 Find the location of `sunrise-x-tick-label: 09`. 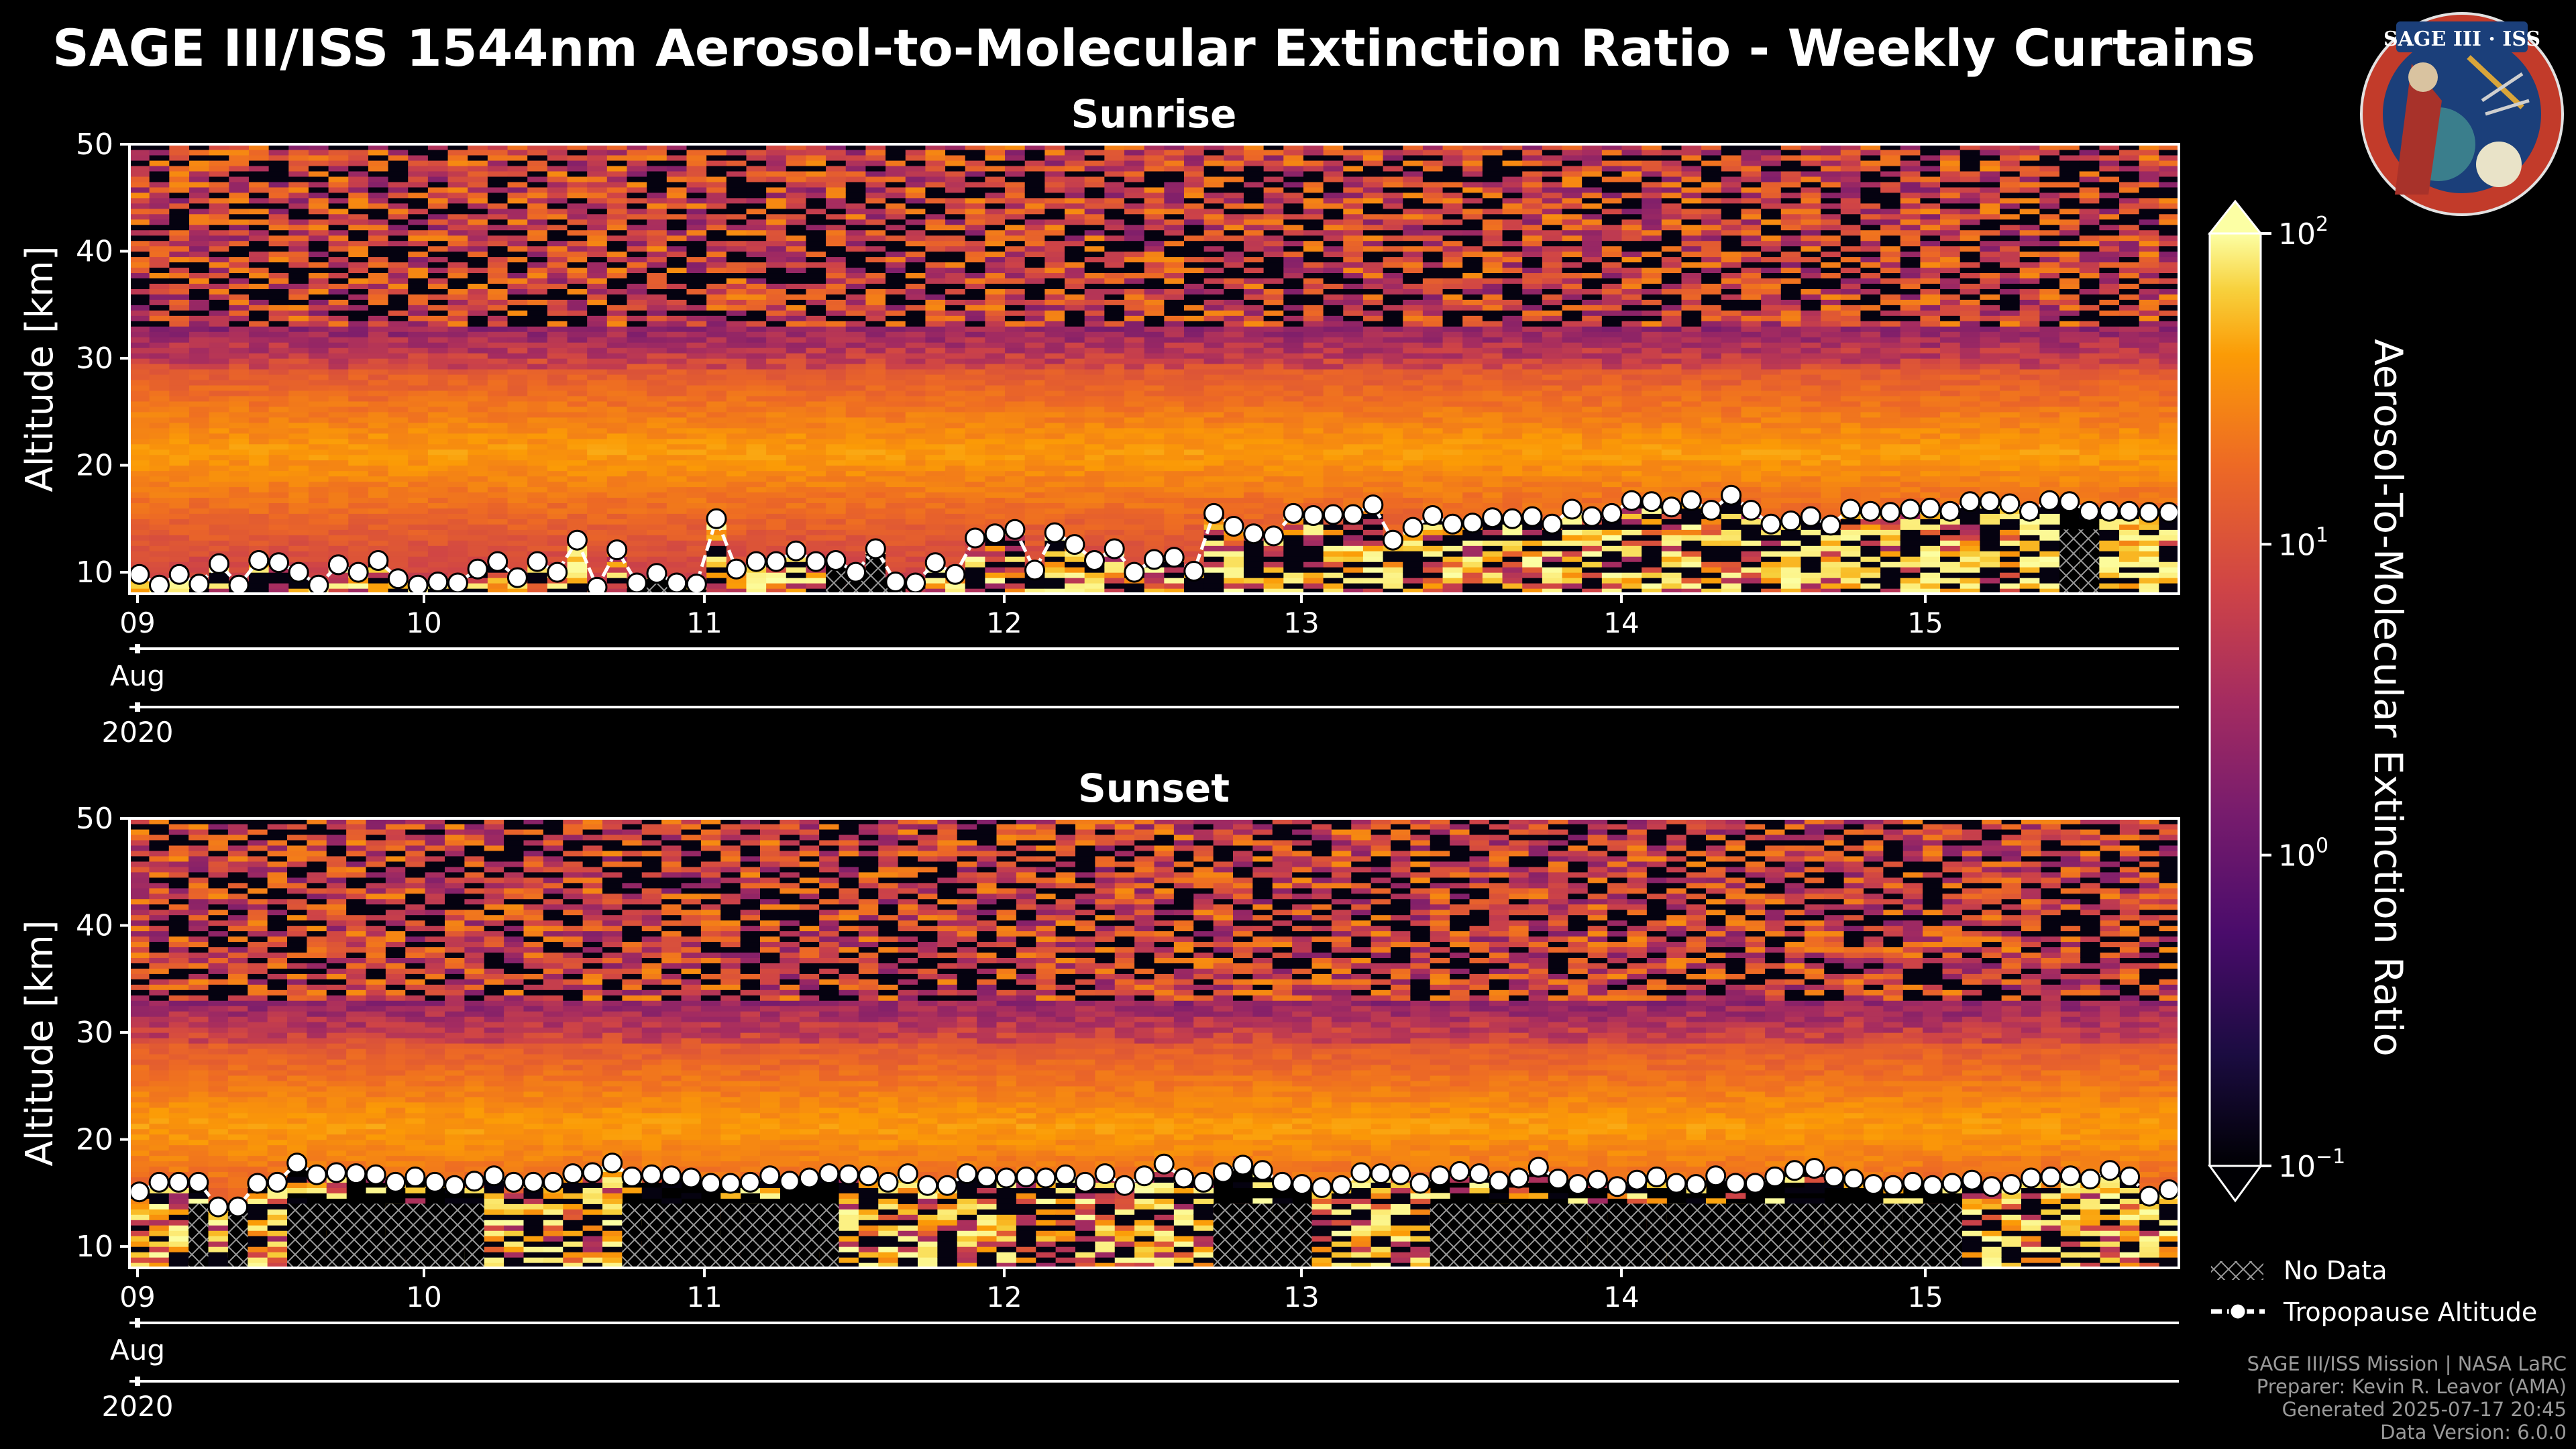

sunrise-x-tick-label: 09 is located at coordinates (137, 622).